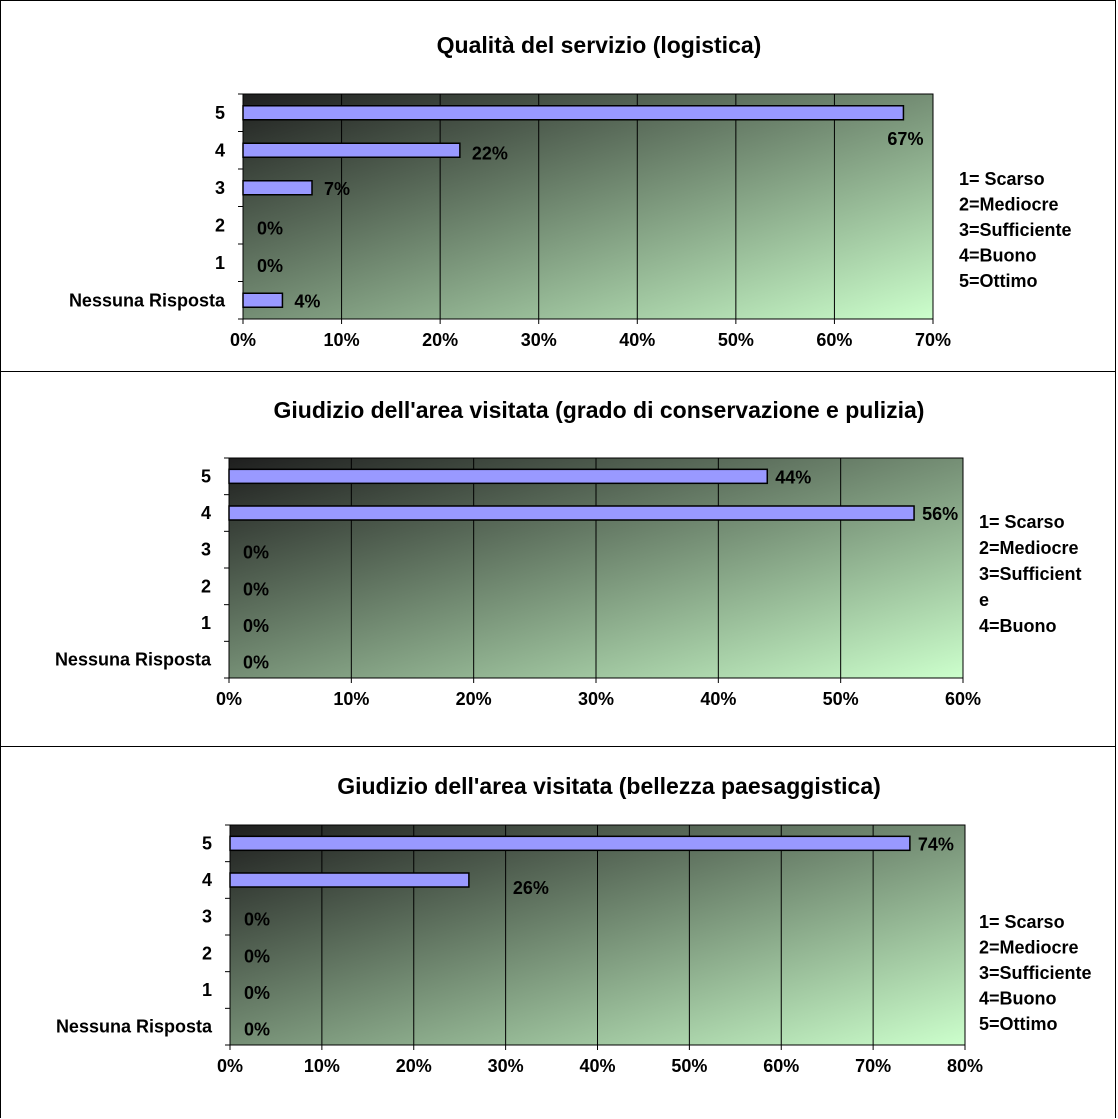  Describe the element at coordinates (984, 600) in the screenshot. I see `legend-note-line: e` at that location.